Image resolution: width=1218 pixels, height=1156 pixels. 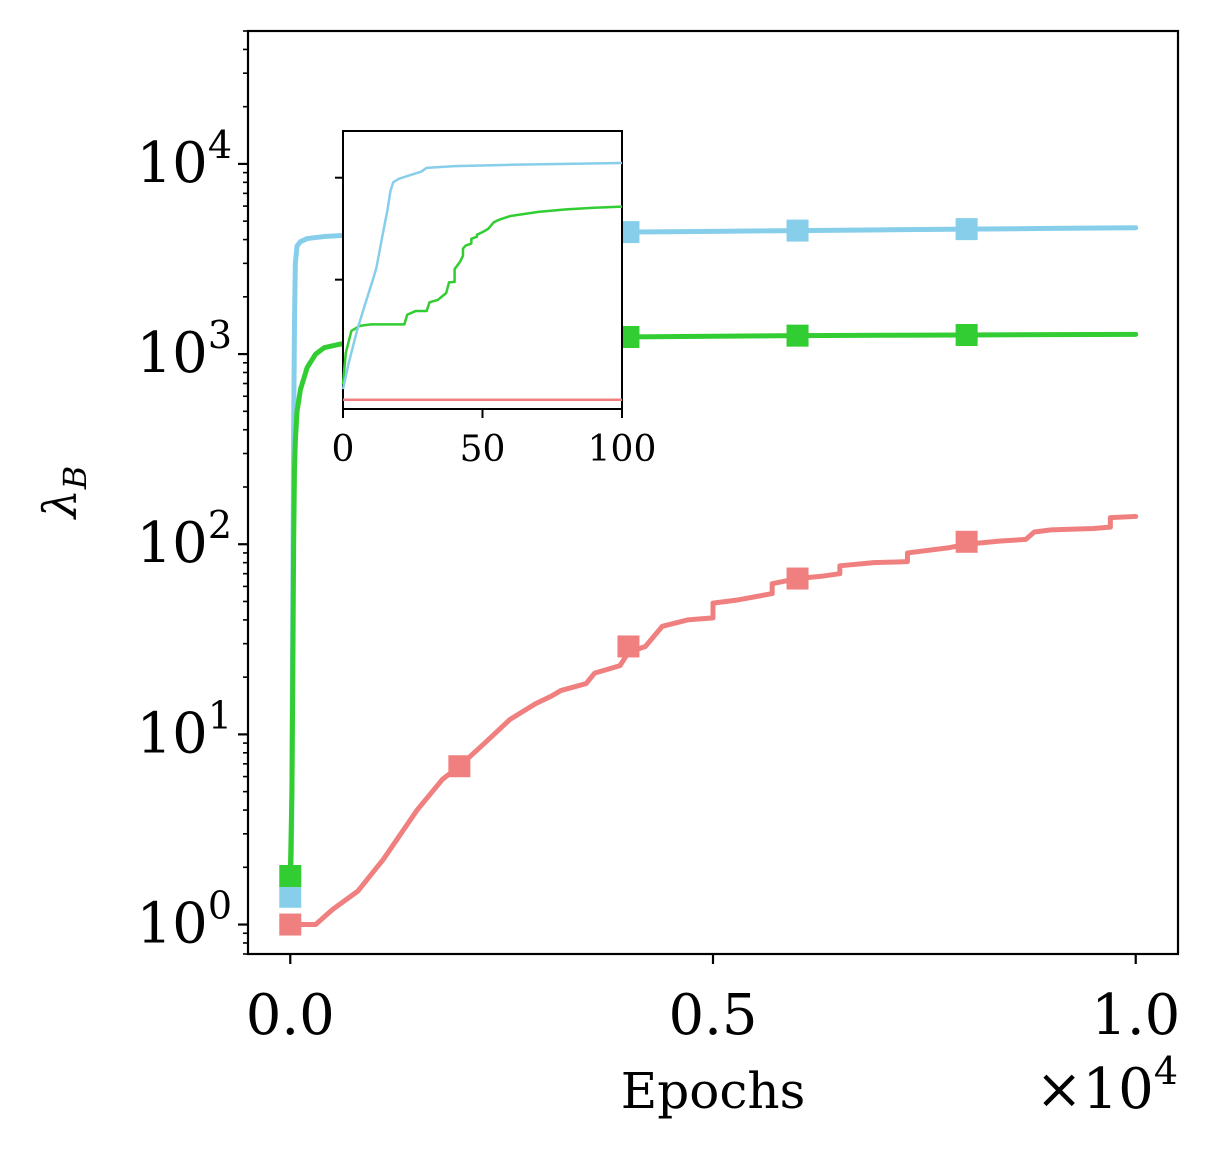 I want to click on x-tick-label: 0.0, so click(x=290, y=1015).